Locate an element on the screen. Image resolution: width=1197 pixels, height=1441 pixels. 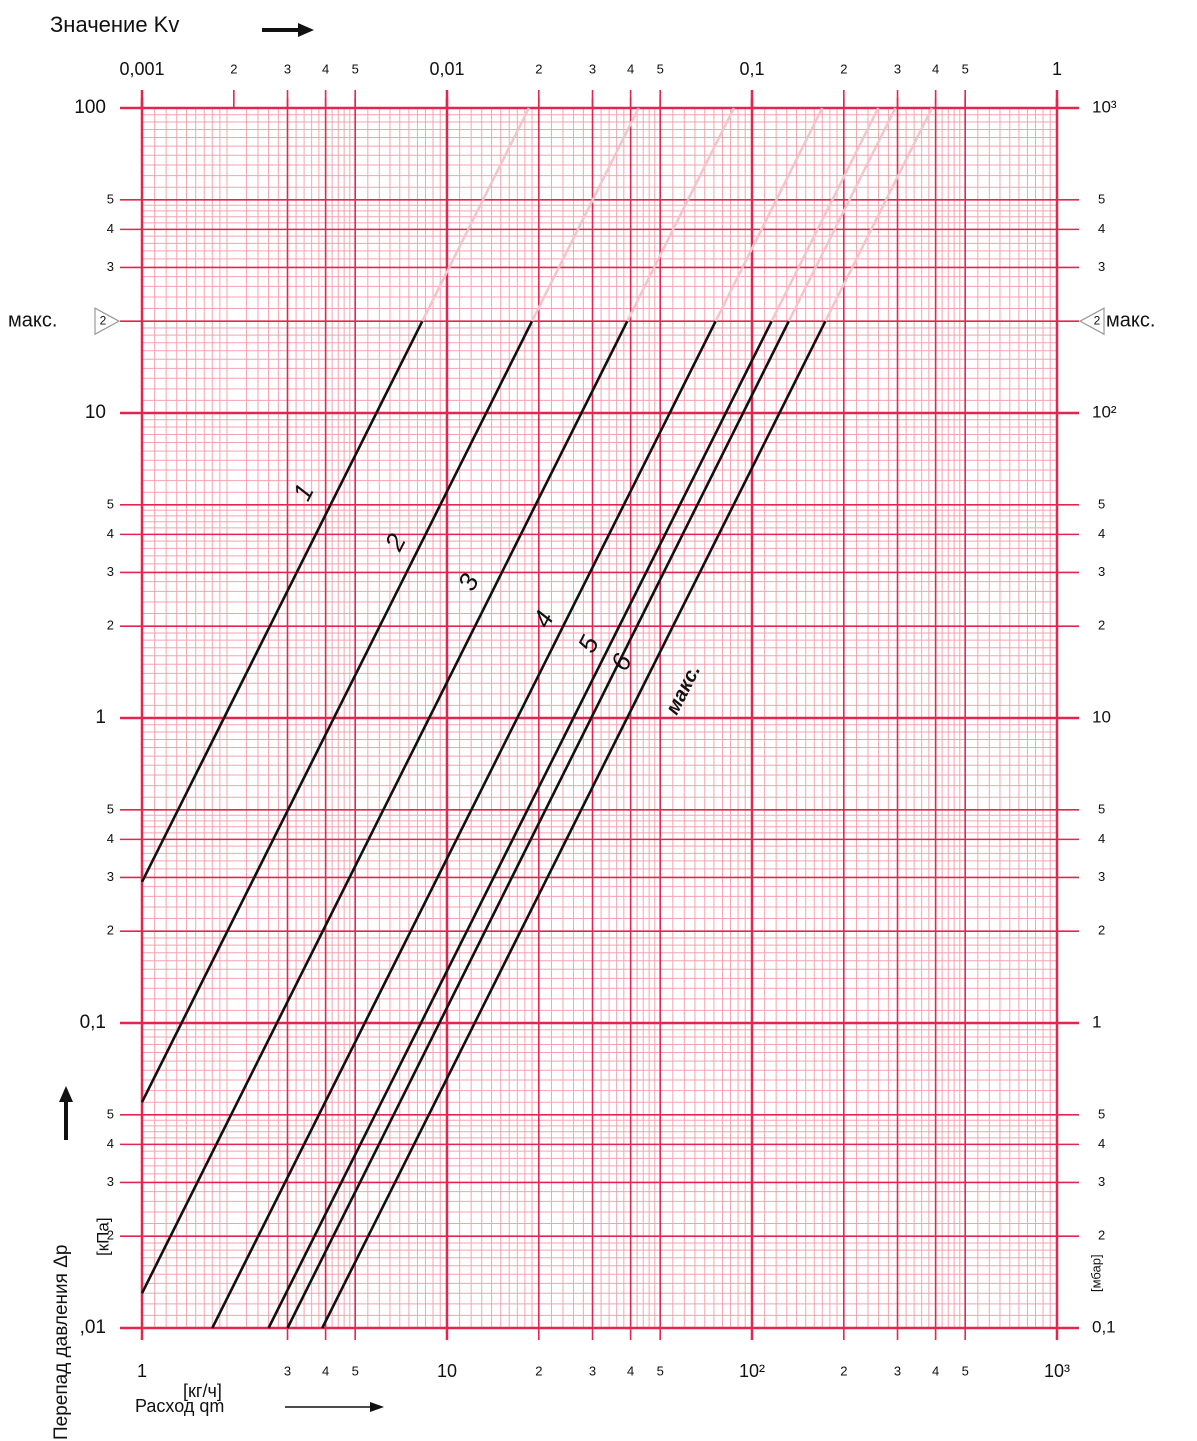
x-tick-label: 10³ is located at coordinates (1057, 1371).